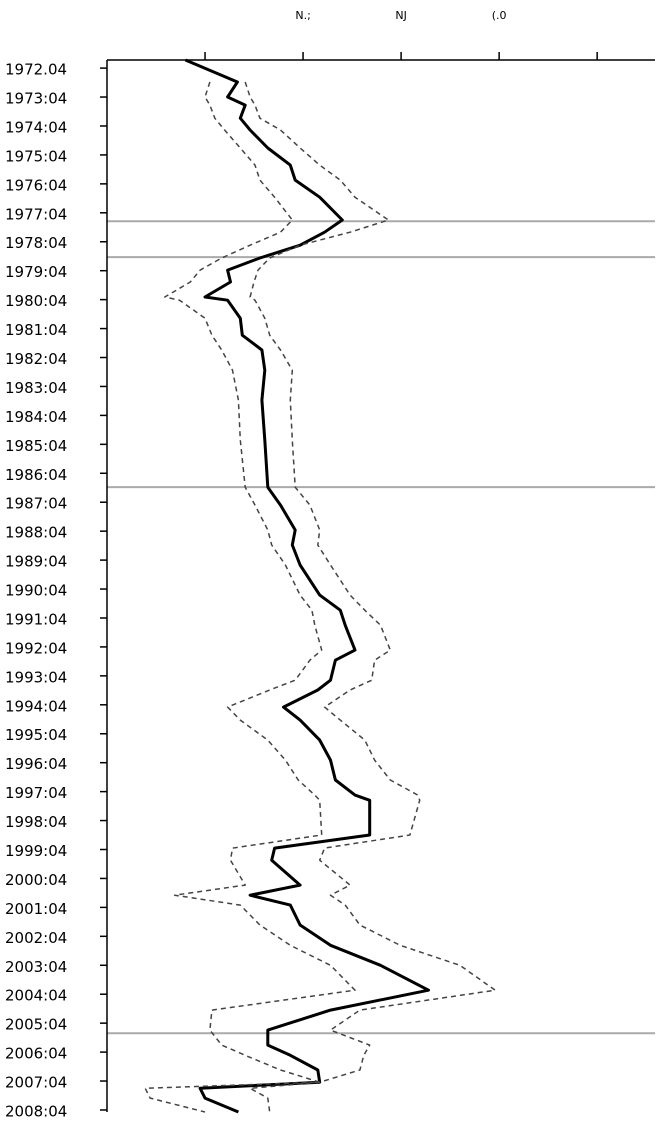 This screenshot has width=664, height=1124. What do you see at coordinates (36, 822) in the screenshot?
I see `time-tick-label: 1998:04` at bounding box center [36, 822].